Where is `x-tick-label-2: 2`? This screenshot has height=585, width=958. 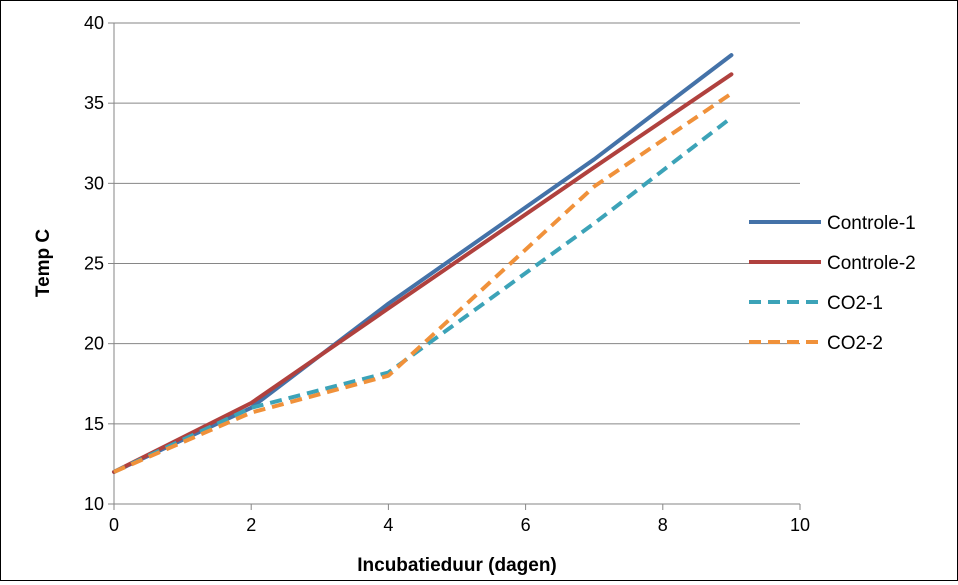 x-tick-label-2: 2 is located at coordinates (251, 525).